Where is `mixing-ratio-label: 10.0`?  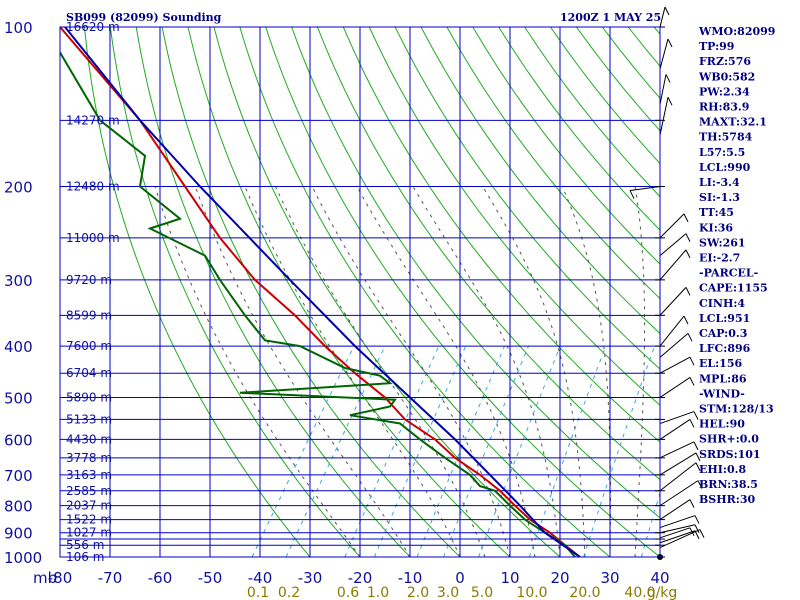
mixing-ratio-label: 10.0 is located at coordinates (531, 592).